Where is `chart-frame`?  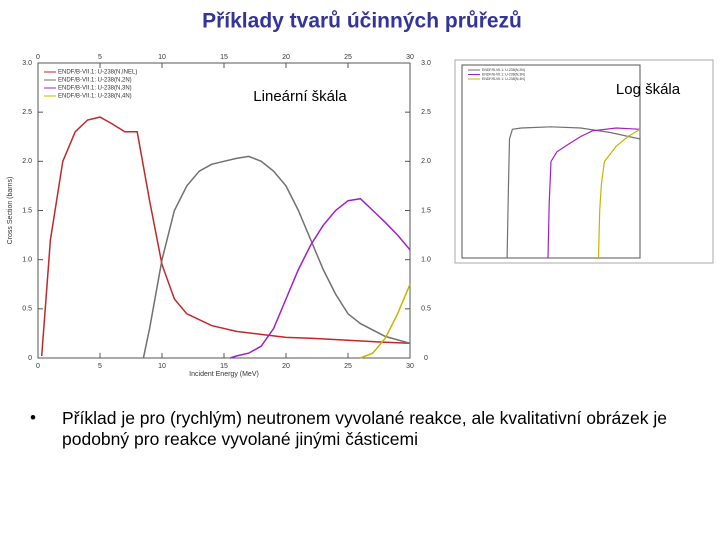 chart-frame is located at coordinates (584, 161).